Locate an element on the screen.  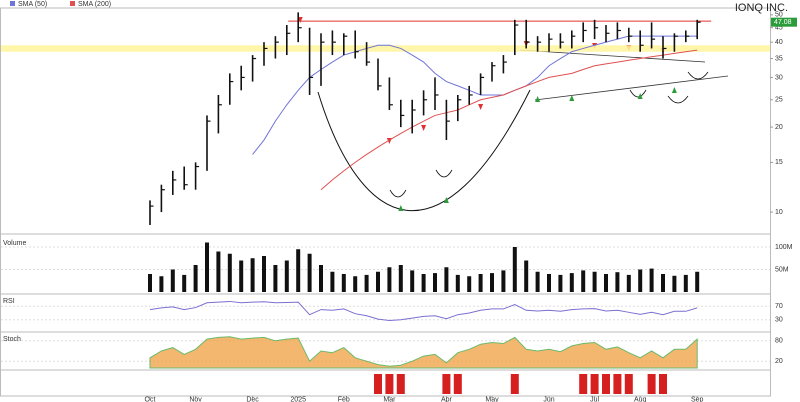
y-tick-label: 10 is located at coordinates (779, 212).